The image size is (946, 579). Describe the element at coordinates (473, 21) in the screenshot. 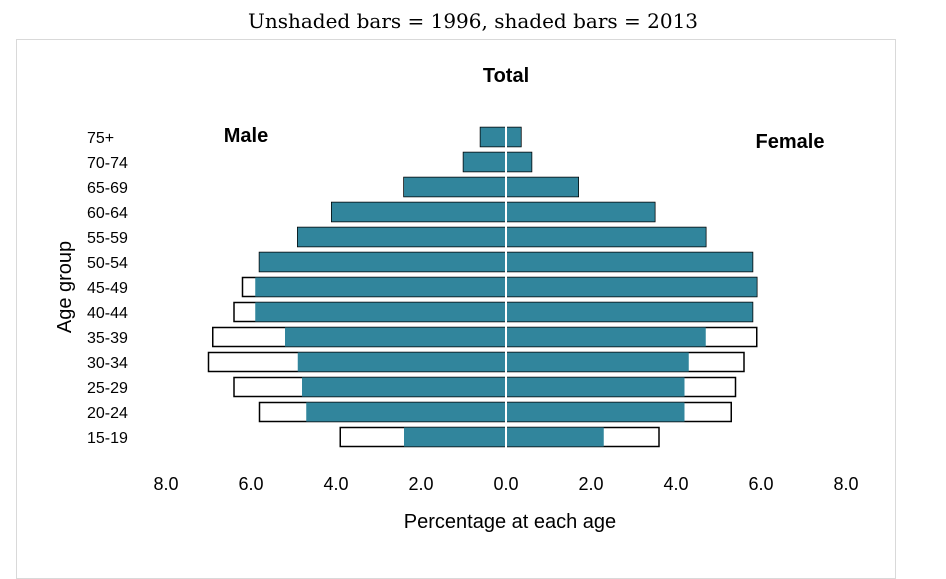

I see `chart-caption: Unshaded bars = 1996, shaded bars = 2013` at that location.